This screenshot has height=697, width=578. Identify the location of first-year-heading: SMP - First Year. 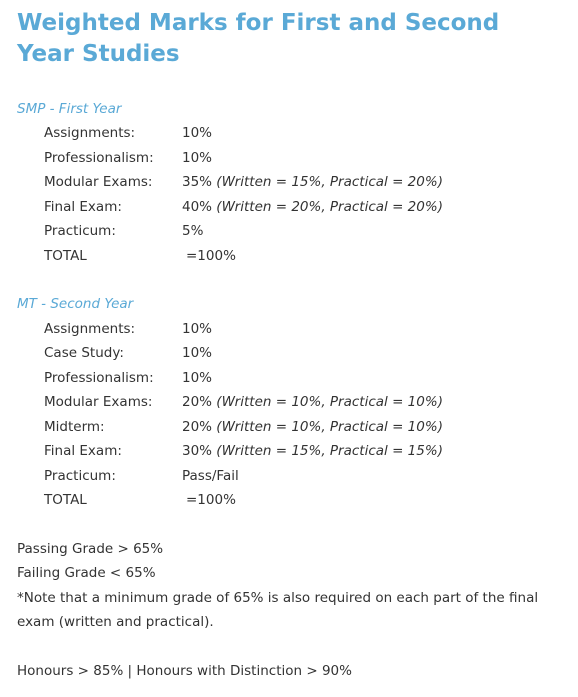
(69, 109).